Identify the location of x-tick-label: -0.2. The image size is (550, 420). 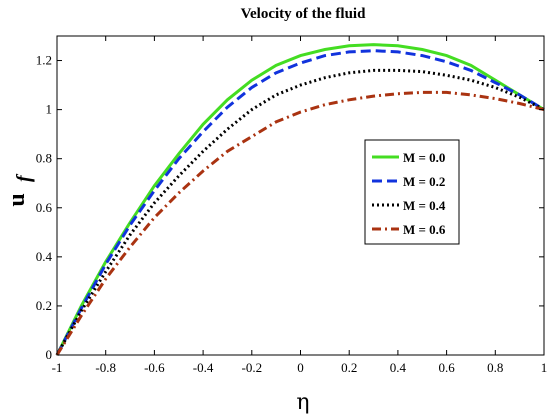
(252, 367).